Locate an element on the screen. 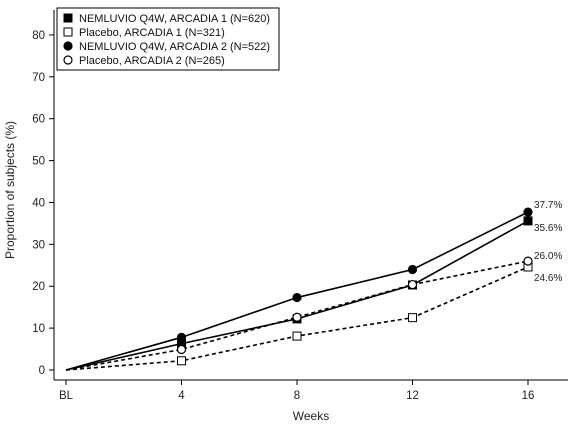 The width and height of the screenshot is (576, 428). y-tick-label: 0 is located at coordinates (42, 371).